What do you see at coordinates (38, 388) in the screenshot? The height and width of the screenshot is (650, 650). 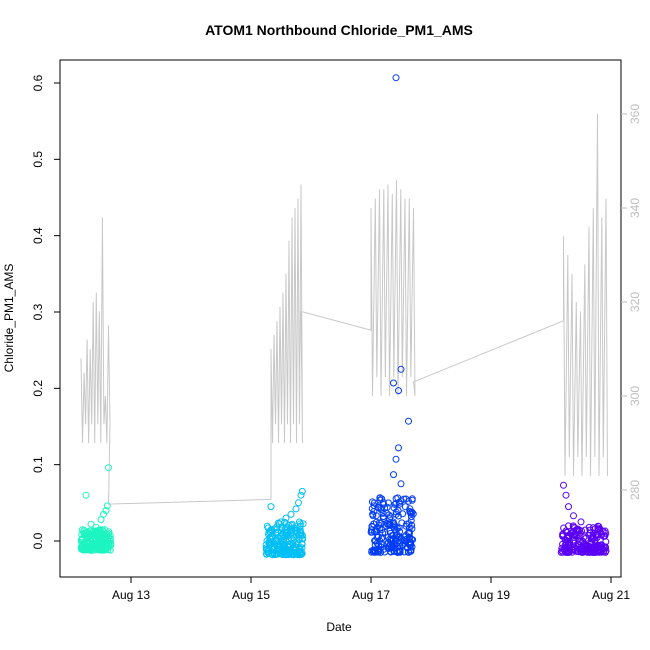 I see `y-tick-label: 0.2` at bounding box center [38, 388].